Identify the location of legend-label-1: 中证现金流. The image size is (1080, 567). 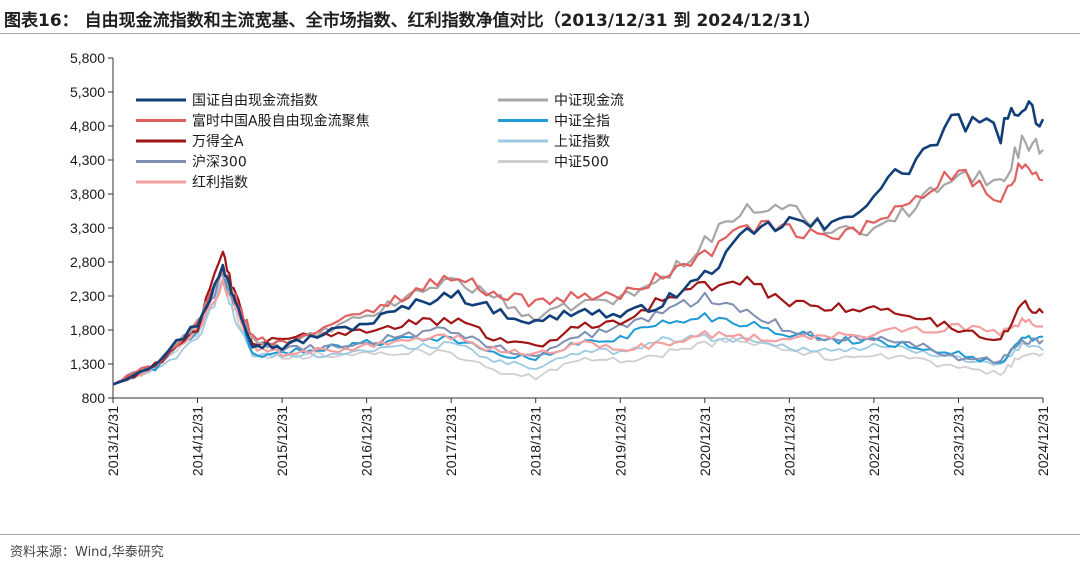
(589, 101).